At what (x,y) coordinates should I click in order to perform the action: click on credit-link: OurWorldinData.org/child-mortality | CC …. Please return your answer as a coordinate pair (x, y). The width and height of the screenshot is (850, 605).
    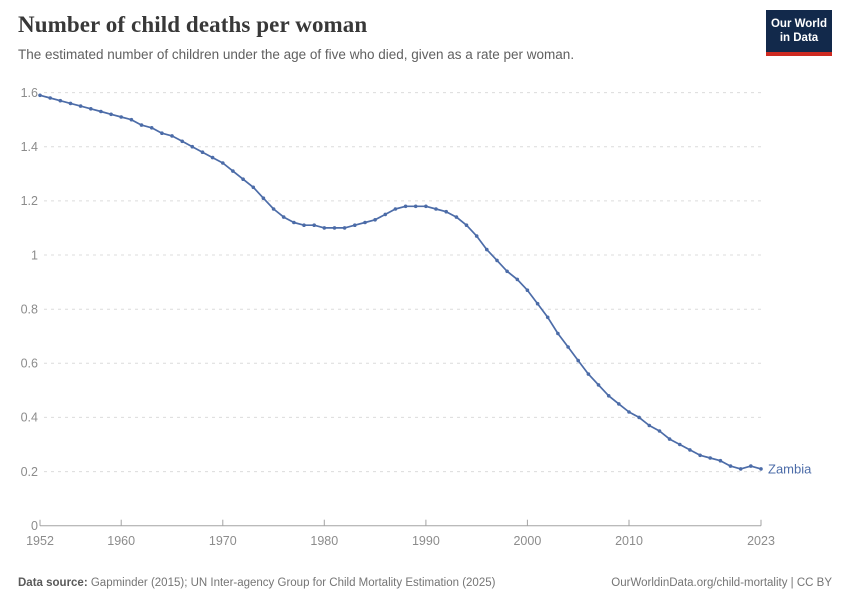
    Looking at the image, I should click on (721, 583).